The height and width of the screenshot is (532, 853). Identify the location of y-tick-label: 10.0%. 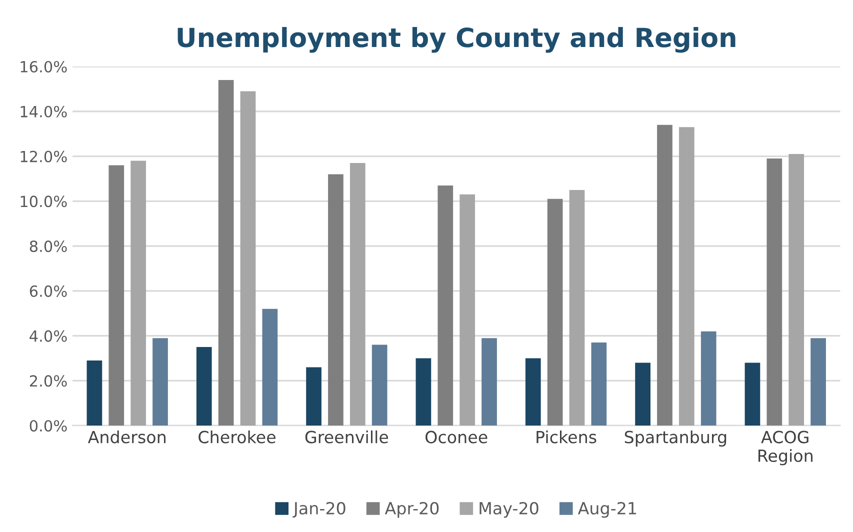
(43, 202).